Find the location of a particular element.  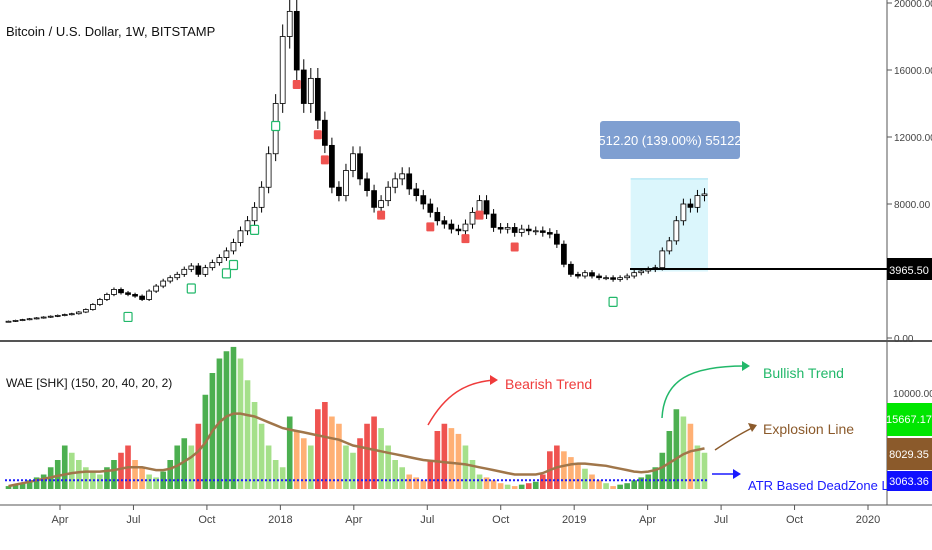

explosion-line is located at coordinates (356, 450).